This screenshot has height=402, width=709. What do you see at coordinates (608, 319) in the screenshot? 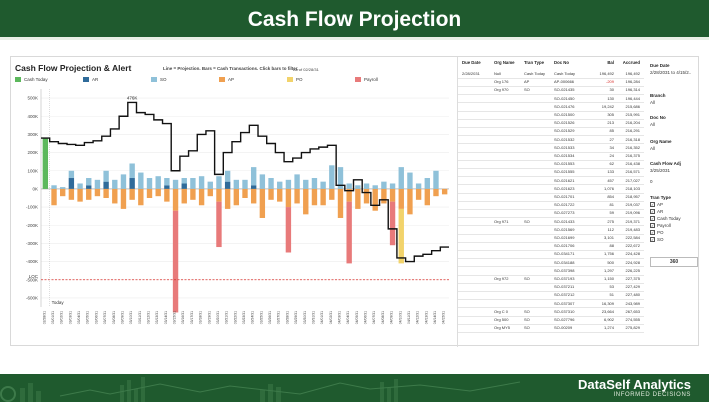
I see `grid-cell: 6,902` at bounding box center [608, 319].